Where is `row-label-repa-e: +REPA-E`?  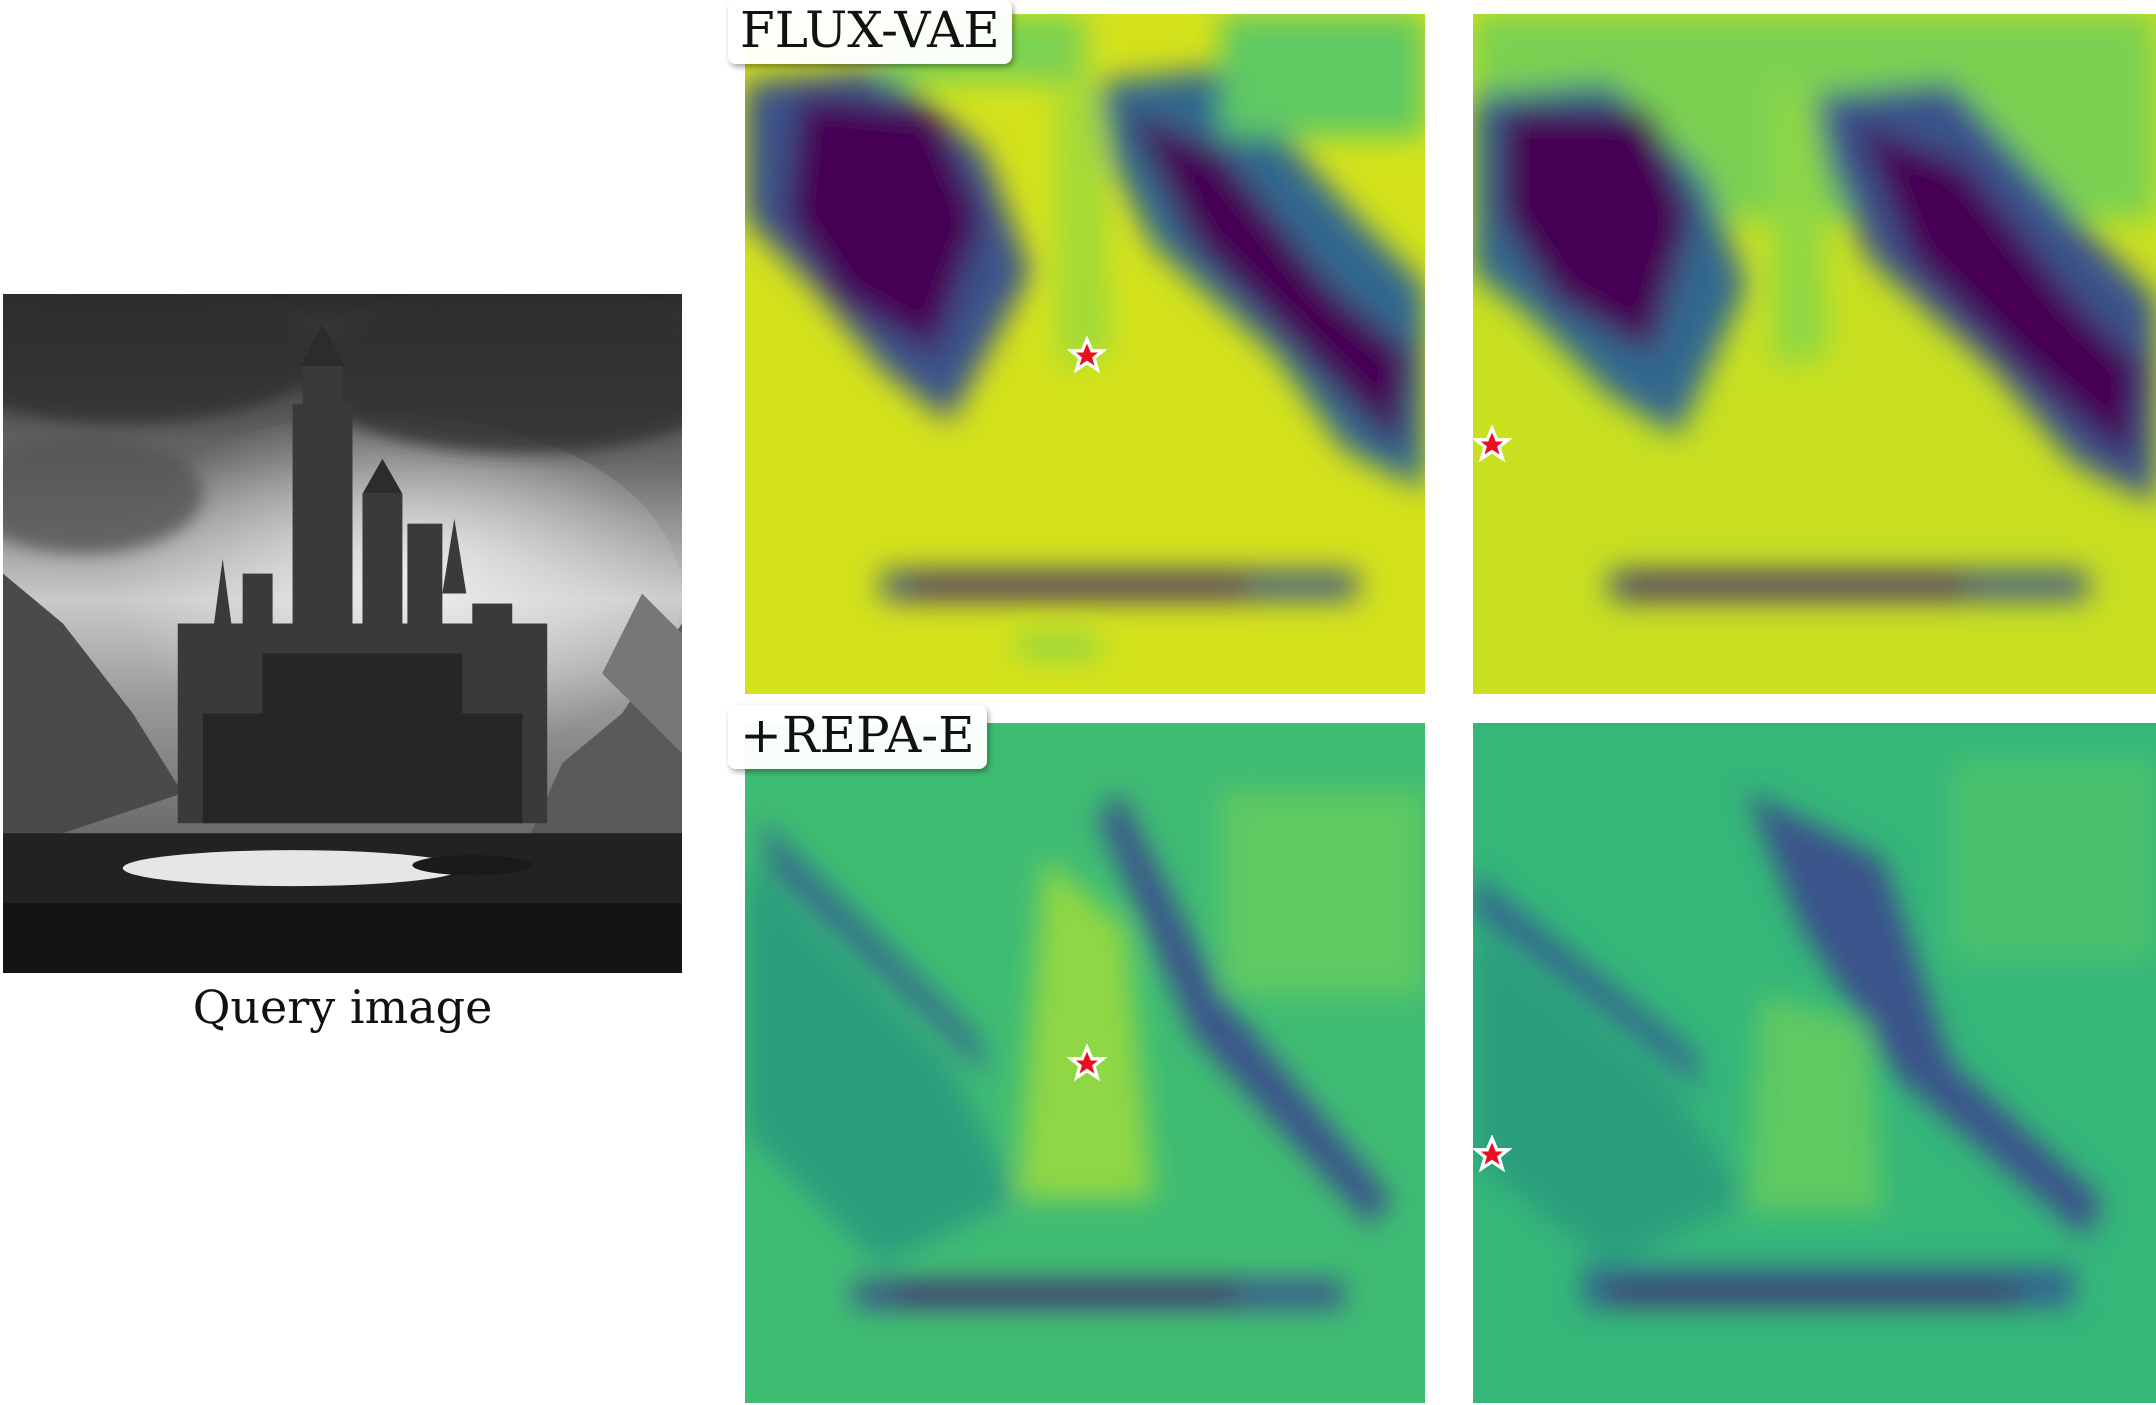 row-label-repa-e: +REPA-E is located at coordinates (857, 737).